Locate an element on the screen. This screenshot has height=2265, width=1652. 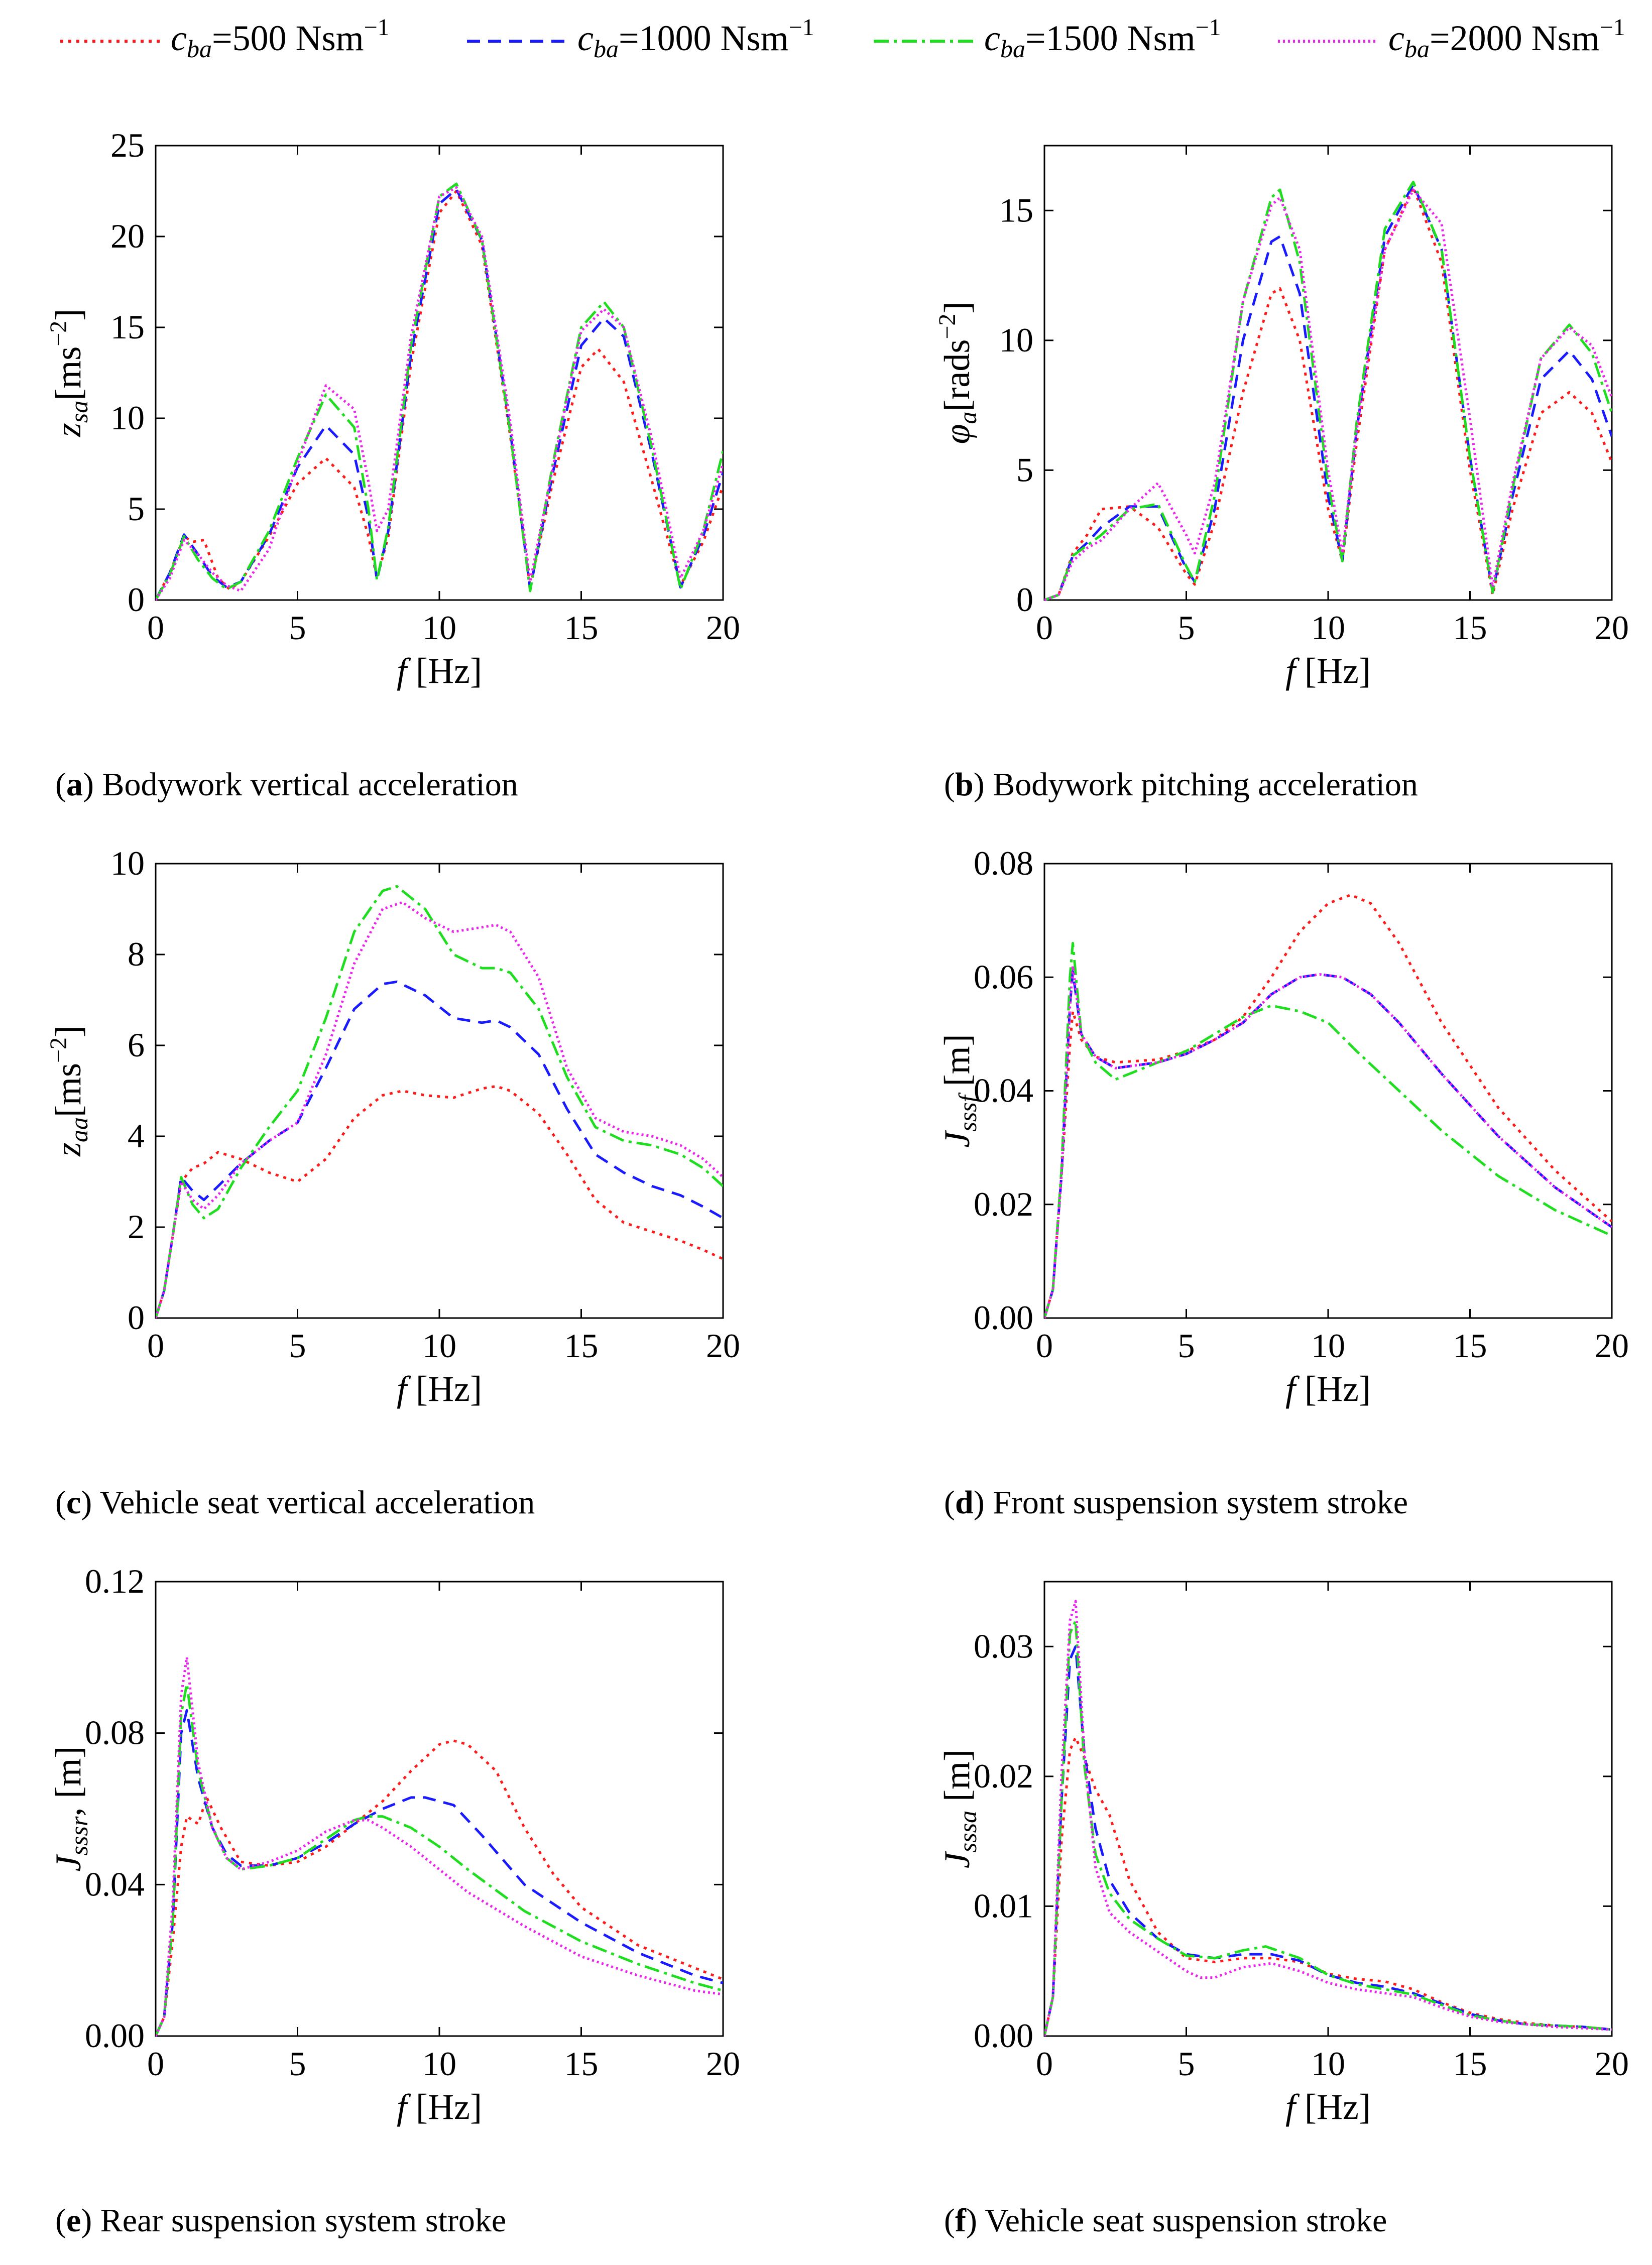
y-axis-label: Jsssf [m] is located at coordinates (959, 1090).